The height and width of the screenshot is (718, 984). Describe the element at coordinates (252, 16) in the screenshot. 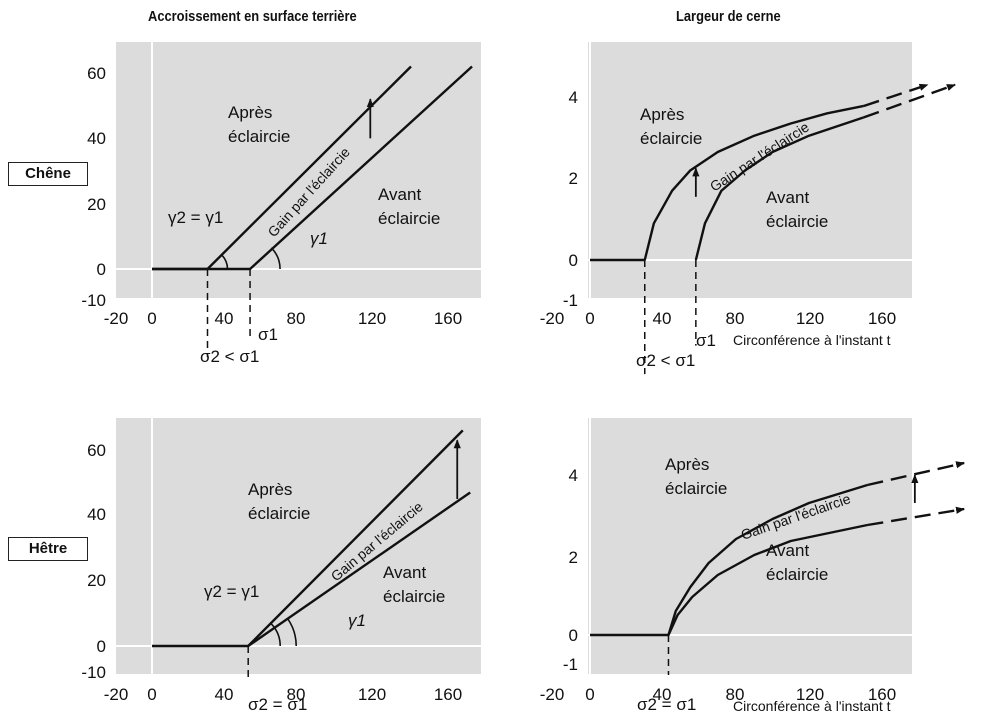

I see `left-column-title: Accroissement en surface terrière` at that location.